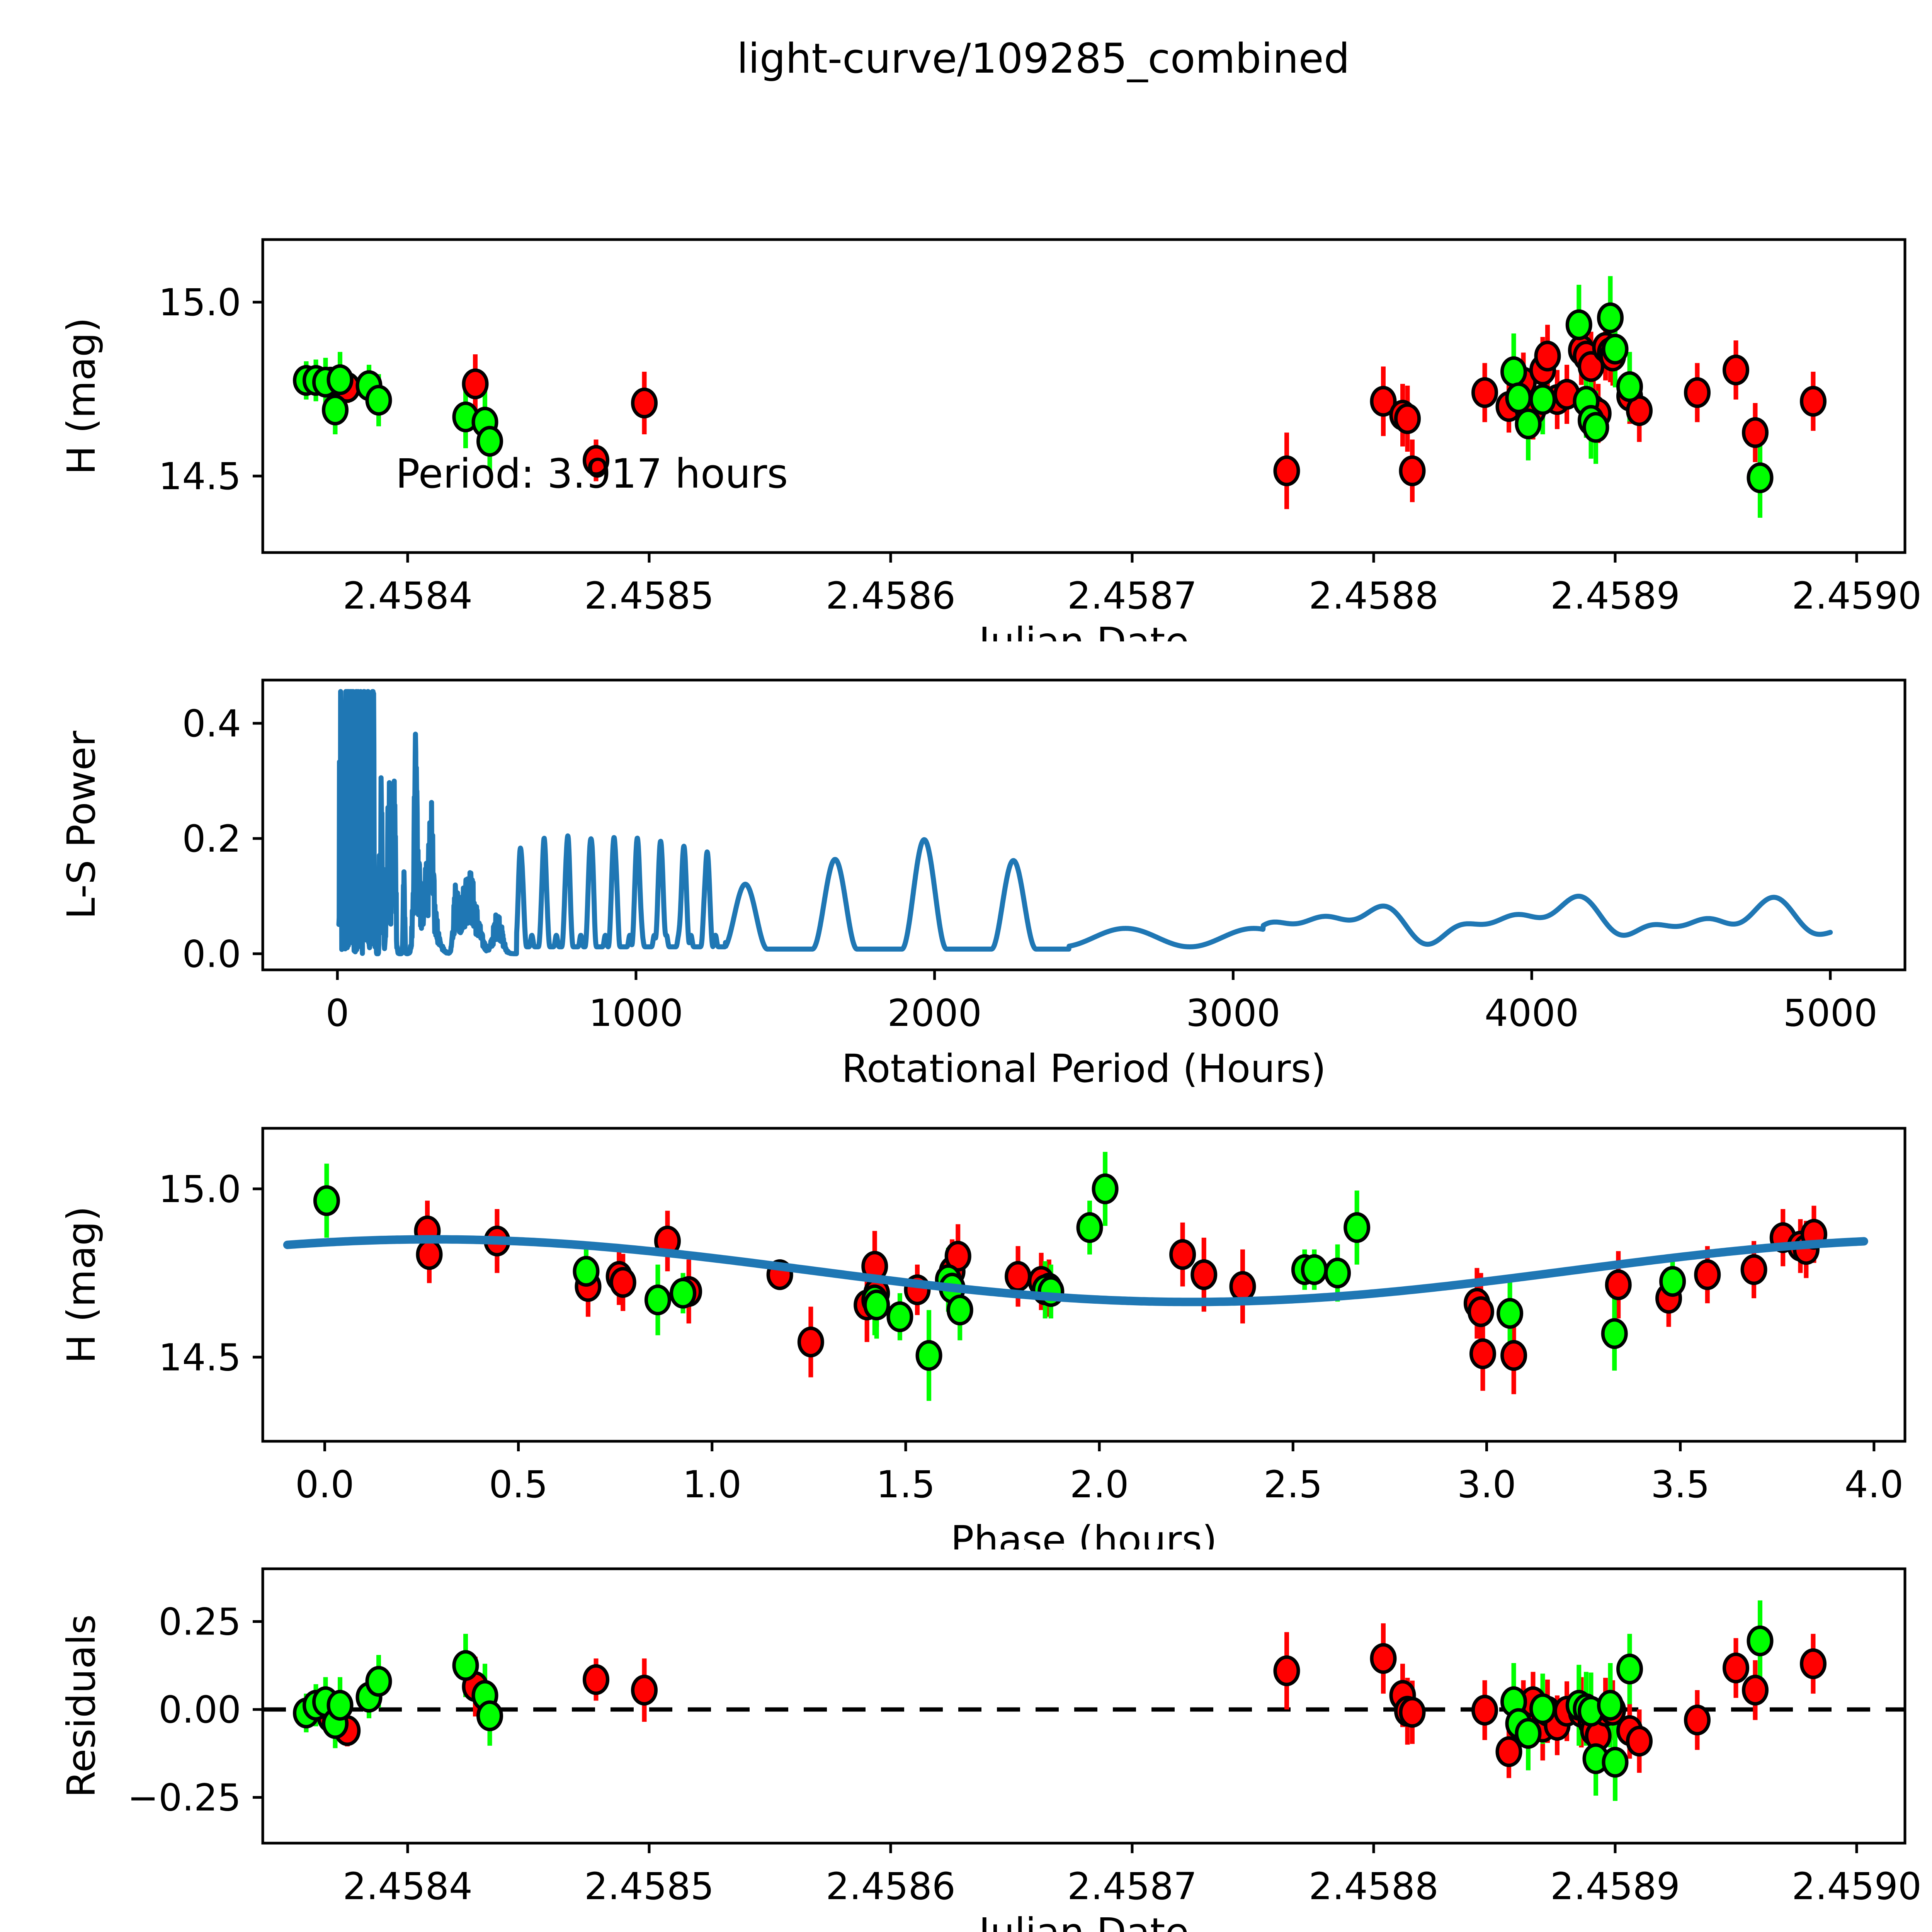 The width and height of the screenshot is (1932, 1932). What do you see at coordinates (1084, 1533) in the screenshot?
I see `svg-text: Phase (hours)` at bounding box center [1084, 1533].